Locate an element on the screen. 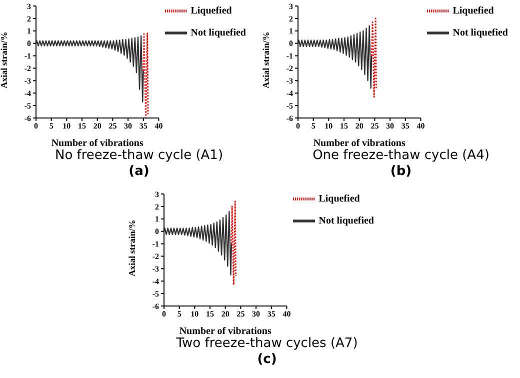 This screenshot has width=520, height=378. text: (b) is located at coordinates (401, 172).